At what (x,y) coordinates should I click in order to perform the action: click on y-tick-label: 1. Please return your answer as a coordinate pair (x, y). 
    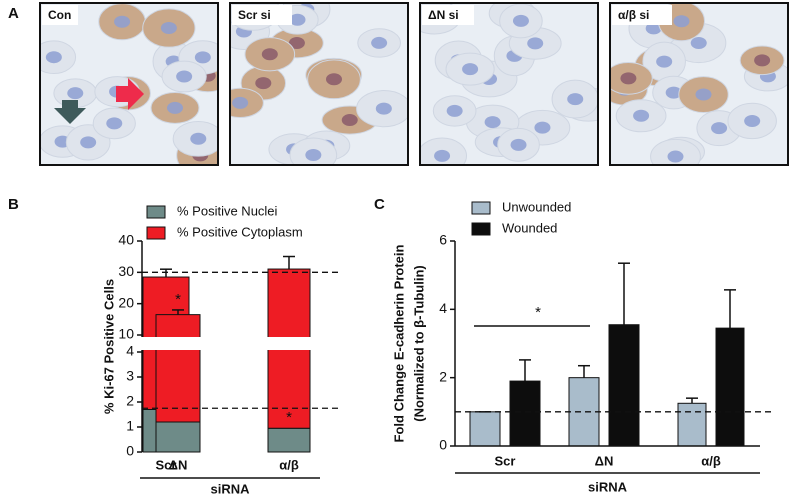
    Looking at the image, I should click on (130, 426).